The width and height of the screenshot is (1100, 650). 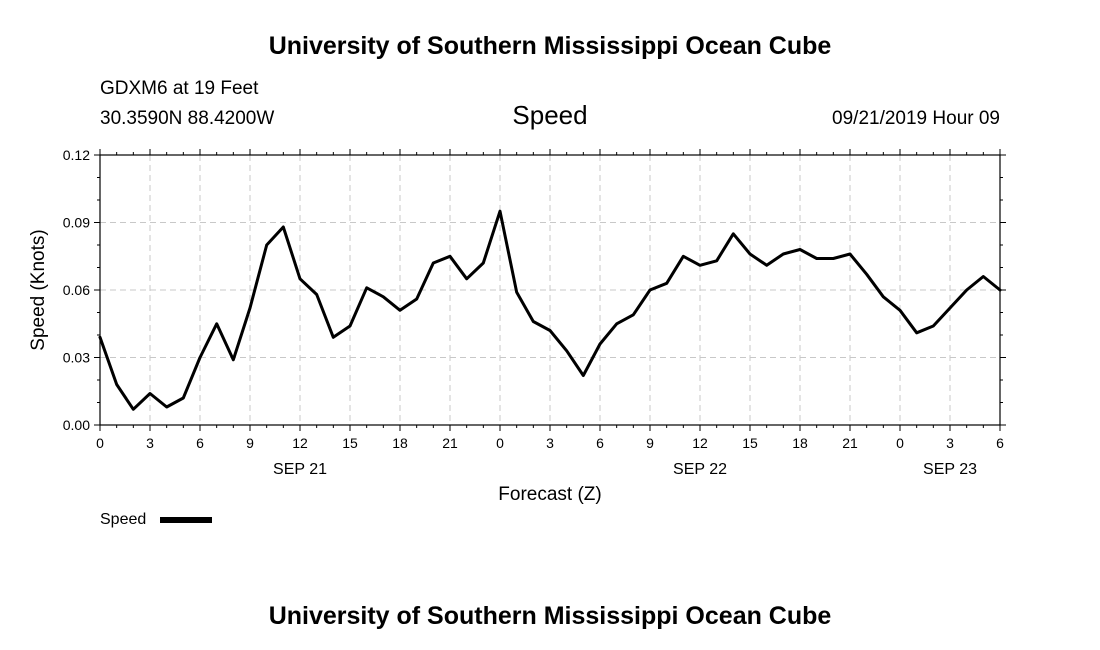 What do you see at coordinates (179, 88) in the screenshot?
I see `station-label: GDXM6 at 19 Feet` at bounding box center [179, 88].